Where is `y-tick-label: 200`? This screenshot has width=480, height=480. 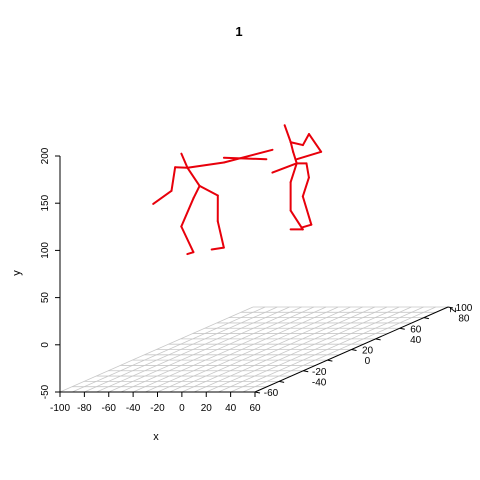 y-tick-label: 200 is located at coordinates (45, 155).